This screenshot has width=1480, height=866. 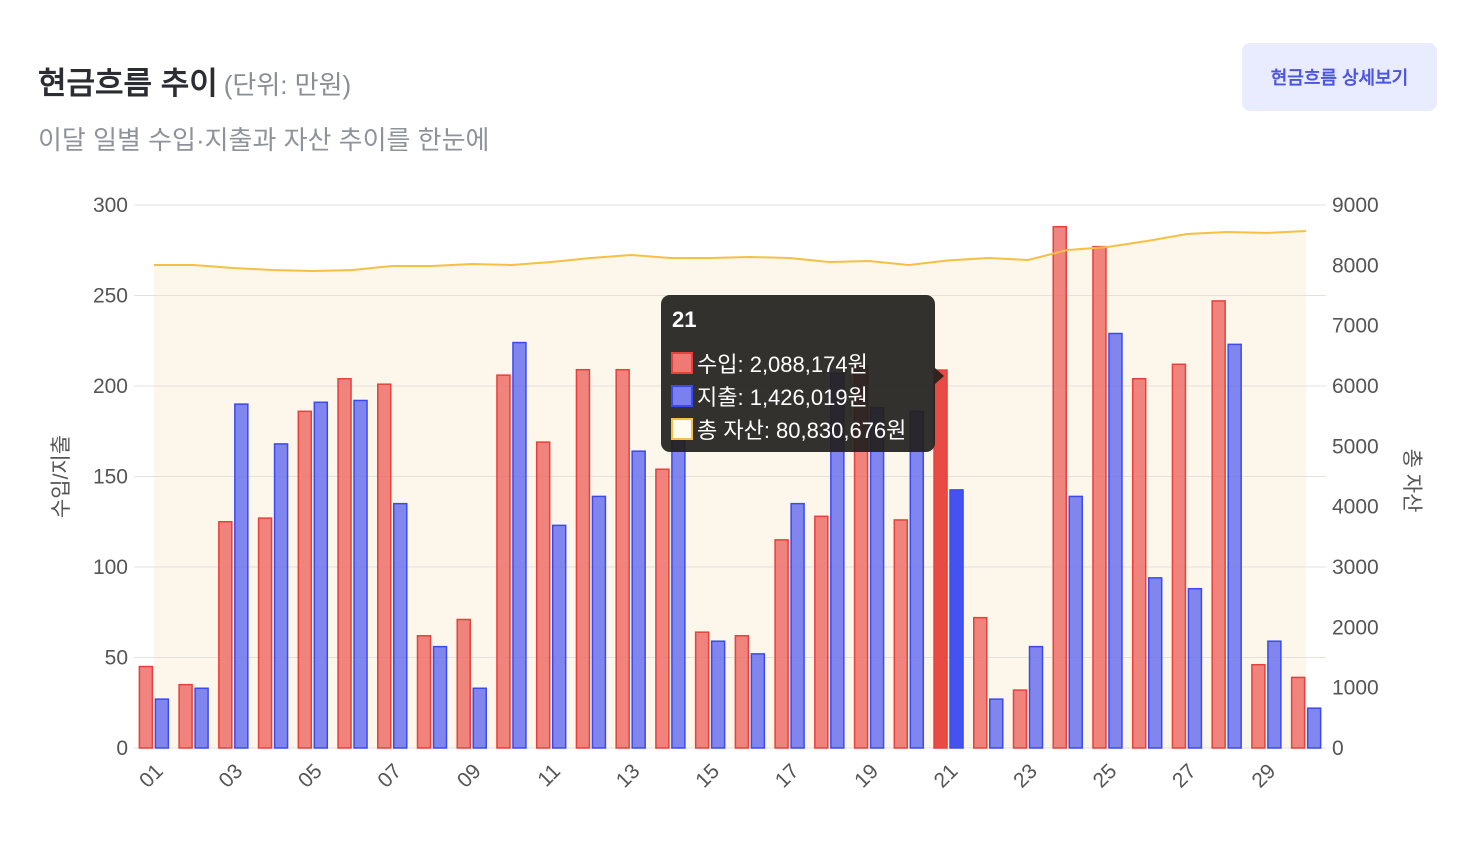 I want to click on tooltip-row-expense: 지출: 1,426,019원, so click(x=769, y=396).